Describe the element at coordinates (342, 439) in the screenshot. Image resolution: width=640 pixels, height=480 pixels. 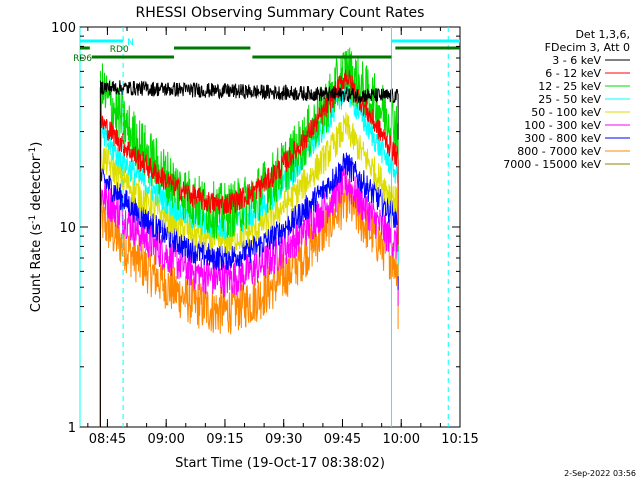
I see `x-tick-label: 09:45` at that location.